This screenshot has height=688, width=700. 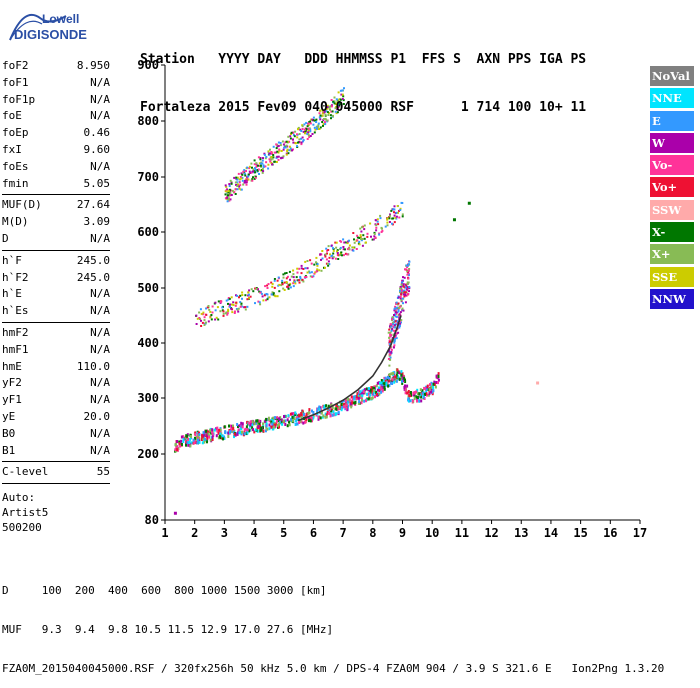 What do you see at coordinates (56, 472) in the screenshot?
I see `param-row: C-level 55` at bounding box center [56, 472].